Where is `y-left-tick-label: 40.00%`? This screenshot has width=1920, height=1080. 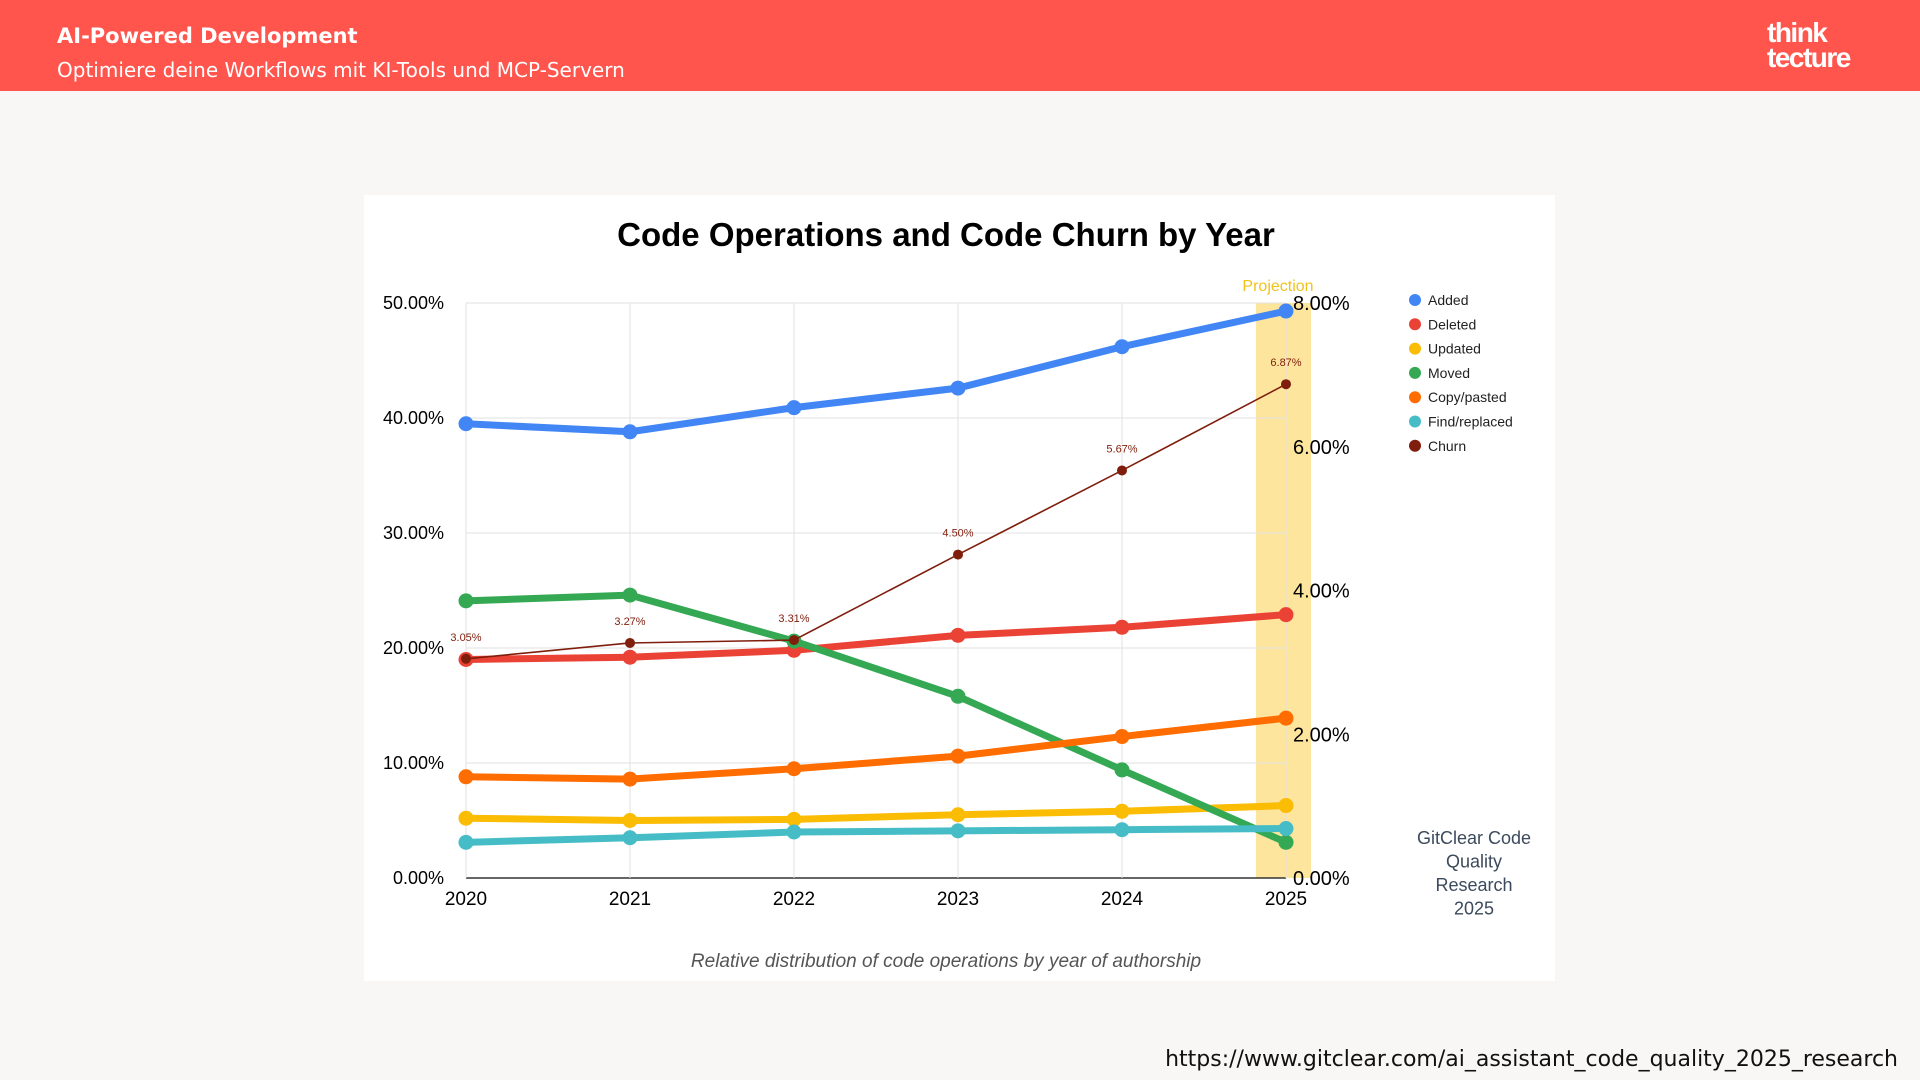 y-left-tick-label: 40.00% is located at coordinates (413, 418).